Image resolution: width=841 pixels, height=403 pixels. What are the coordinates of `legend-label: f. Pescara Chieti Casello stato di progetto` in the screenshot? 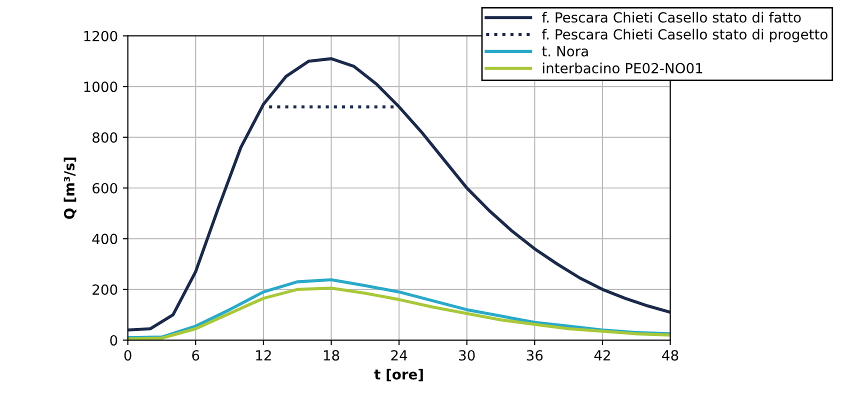 It's located at (685, 35).